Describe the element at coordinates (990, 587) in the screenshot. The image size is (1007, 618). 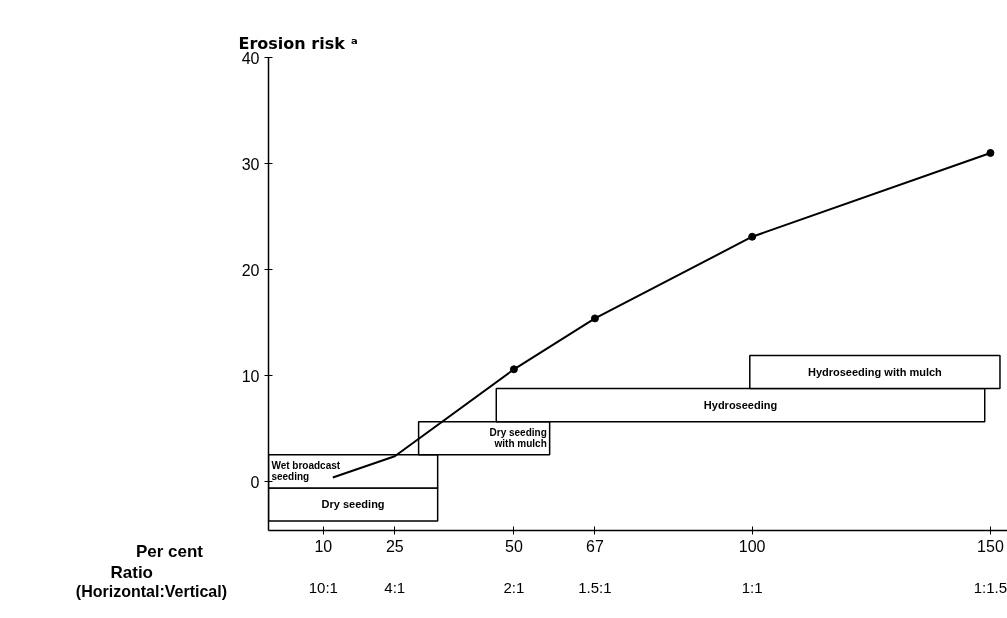
I see `text: 1:1.5` at that location.